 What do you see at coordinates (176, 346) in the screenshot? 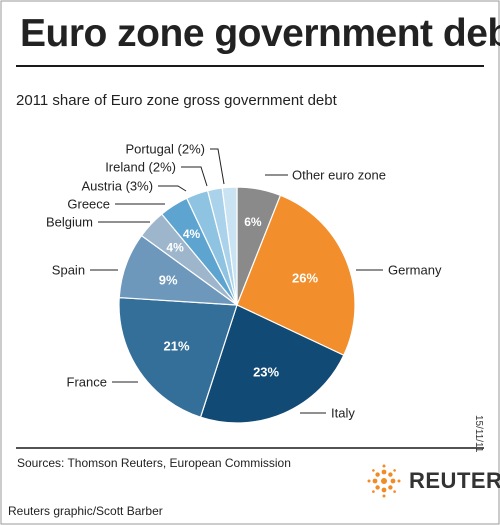
I see `slice-value-label: 21%` at bounding box center [176, 346].